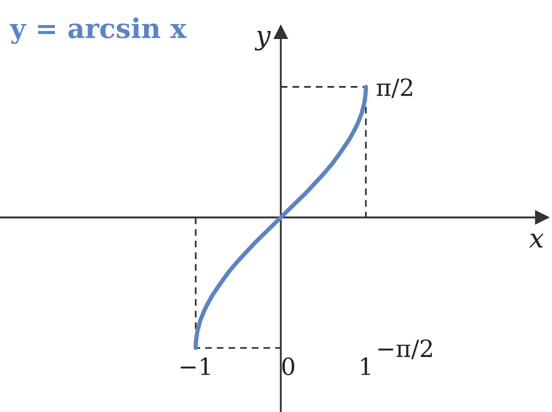 Image resolution: width=552 pixels, height=412 pixels. Describe the element at coordinates (394, 88) in the screenshot. I see `y-tick-label: π/2` at that location.